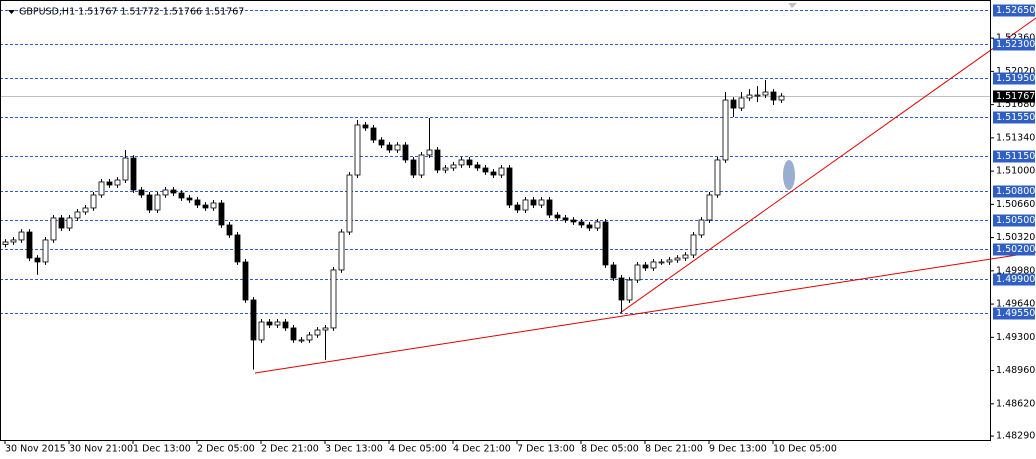 The width and height of the screenshot is (1036, 459). What do you see at coordinates (1015, 313) in the screenshot?
I see `level-label: 1.49550` at bounding box center [1015, 313].